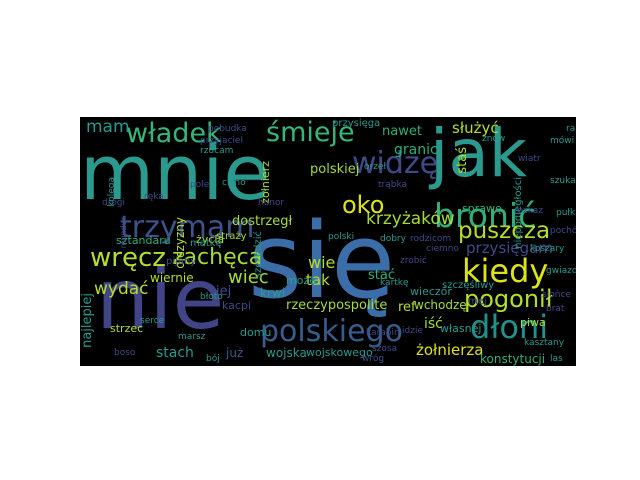 This screenshot has width=640, height=480. What do you see at coordinates (200, 185) in the screenshot?
I see `cloud-word: pole` at bounding box center [200, 185].